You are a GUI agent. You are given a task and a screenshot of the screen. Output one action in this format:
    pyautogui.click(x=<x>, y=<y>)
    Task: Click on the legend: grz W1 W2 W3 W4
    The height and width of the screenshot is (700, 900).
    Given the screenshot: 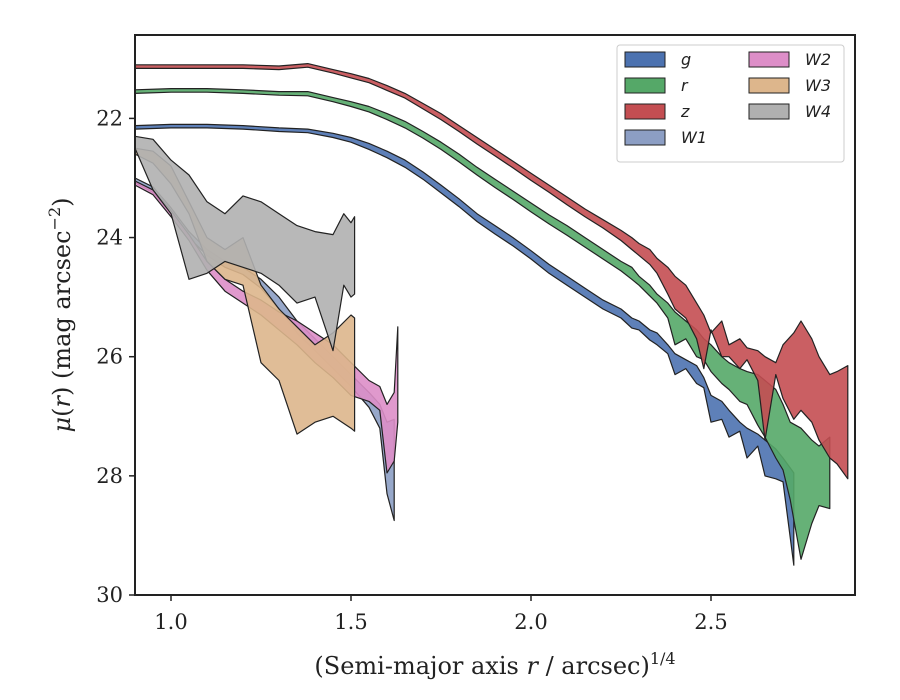 What is the action you would take?
    pyautogui.click(x=730, y=103)
    